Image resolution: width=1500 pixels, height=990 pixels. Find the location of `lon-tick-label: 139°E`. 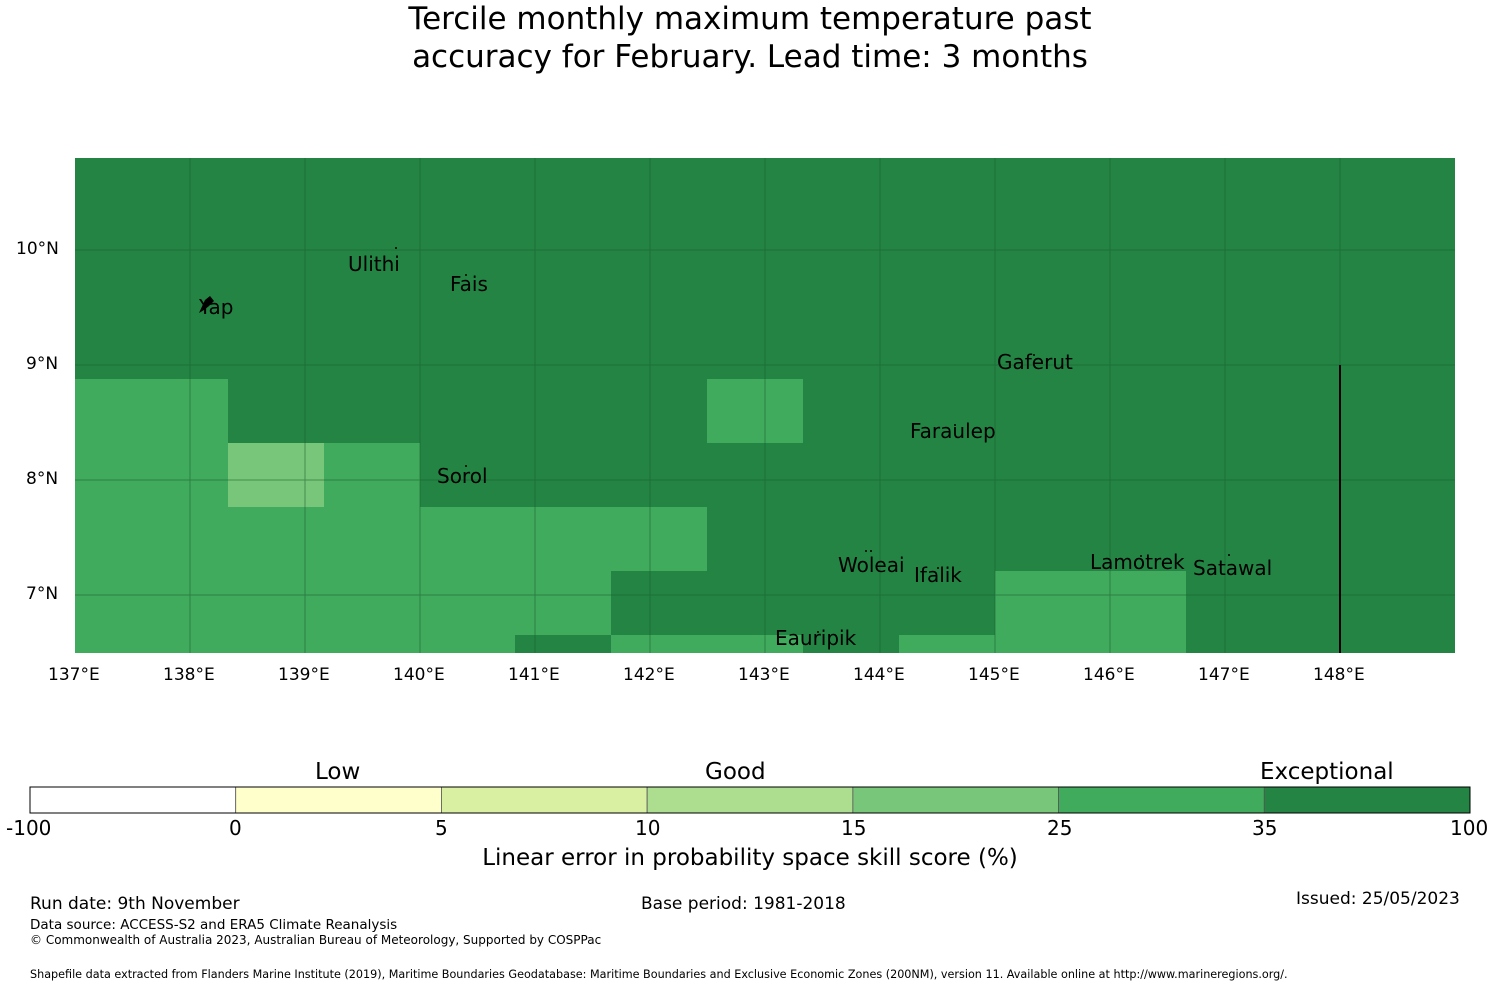

lon-tick-label: 139°E is located at coordinates (304, 675).